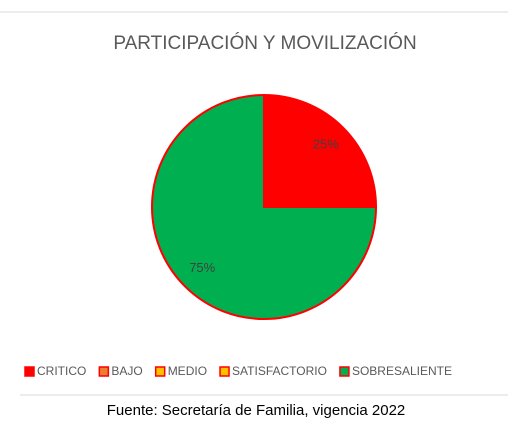 The image size is (508, 424). I want to click on pie-slice, so click(320, 150).